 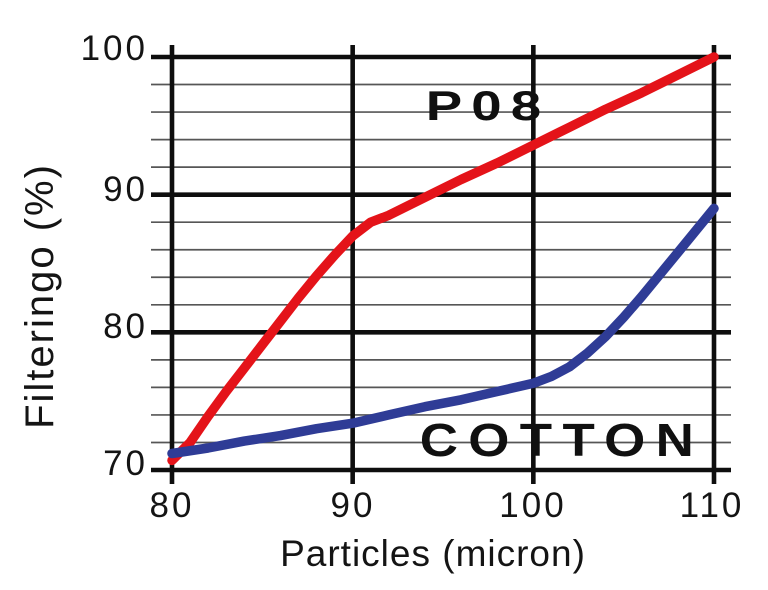 What do you see at coordinates (40, 296) in the screenshot?
I see `y-axis-title: Filteringo (%)` at bounding box center [40, 296].